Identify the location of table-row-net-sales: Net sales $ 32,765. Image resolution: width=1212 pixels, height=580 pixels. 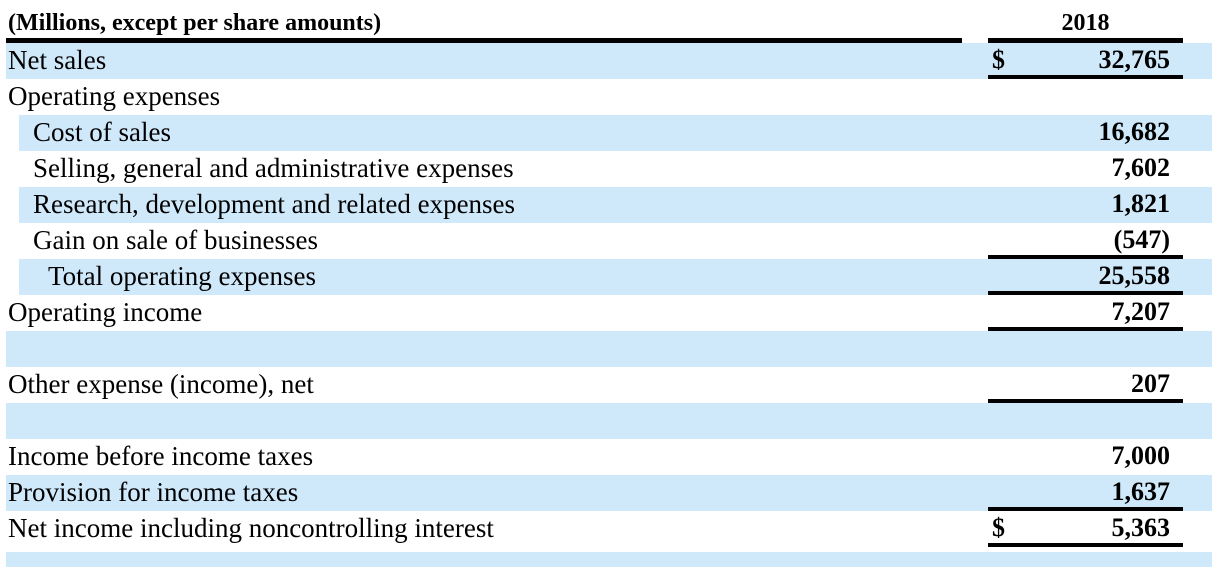
(609, 61).